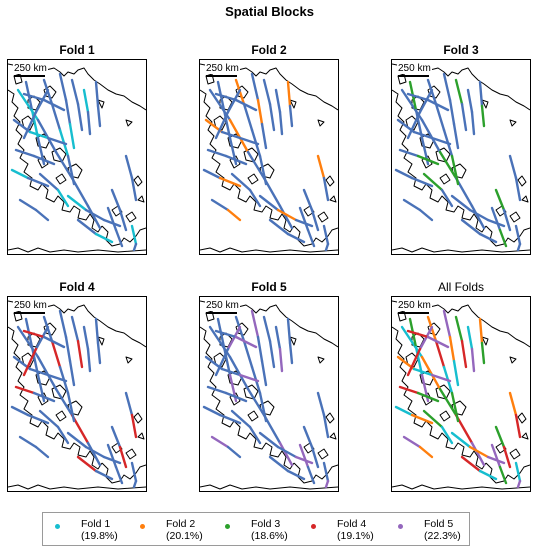 The width and height of the screenshot is (539, 550). Describe the element at coordinates (29, 313) in the screenshot. I see `scale-bar` at that location.